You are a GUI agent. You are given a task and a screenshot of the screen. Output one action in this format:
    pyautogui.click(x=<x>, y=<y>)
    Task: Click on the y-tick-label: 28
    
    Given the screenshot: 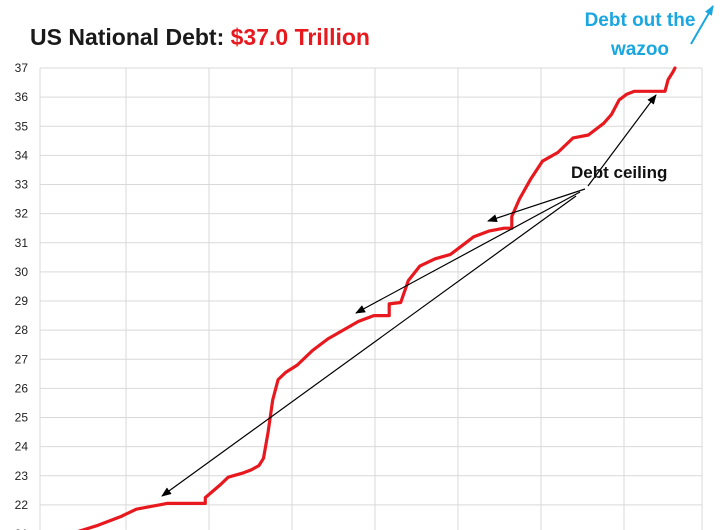 What is the action you would take?
    pyautogui.click(x=22, y=330)
    